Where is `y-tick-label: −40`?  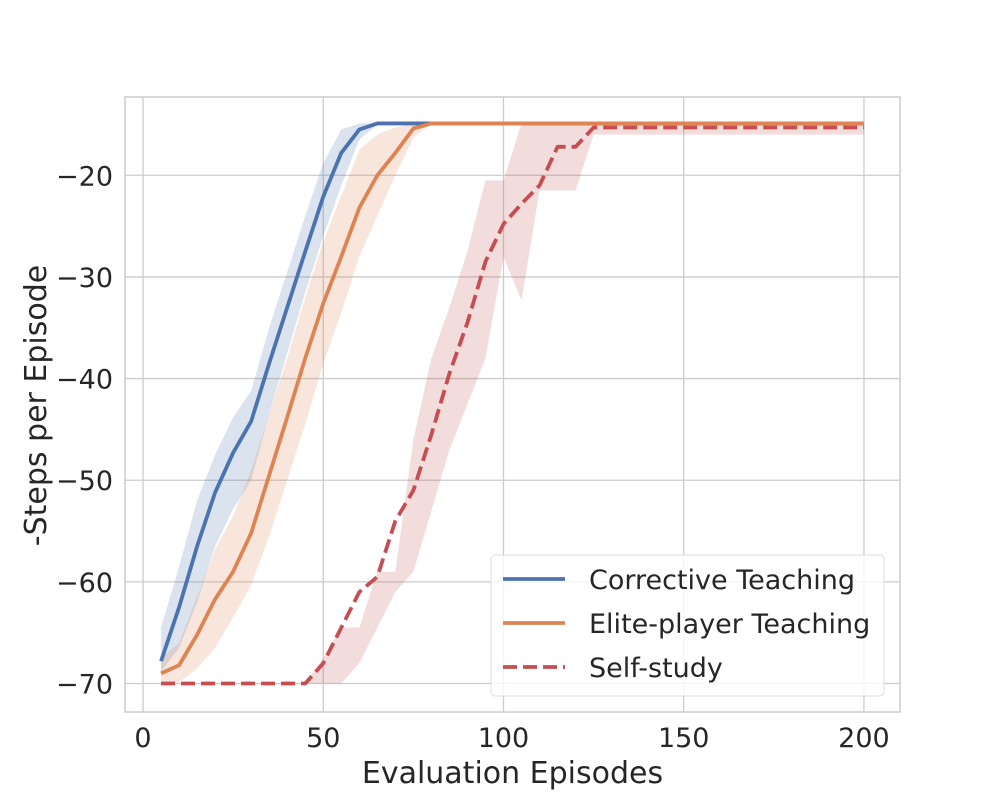 y-tick-label: −40 is located at coordinates (84, 380).